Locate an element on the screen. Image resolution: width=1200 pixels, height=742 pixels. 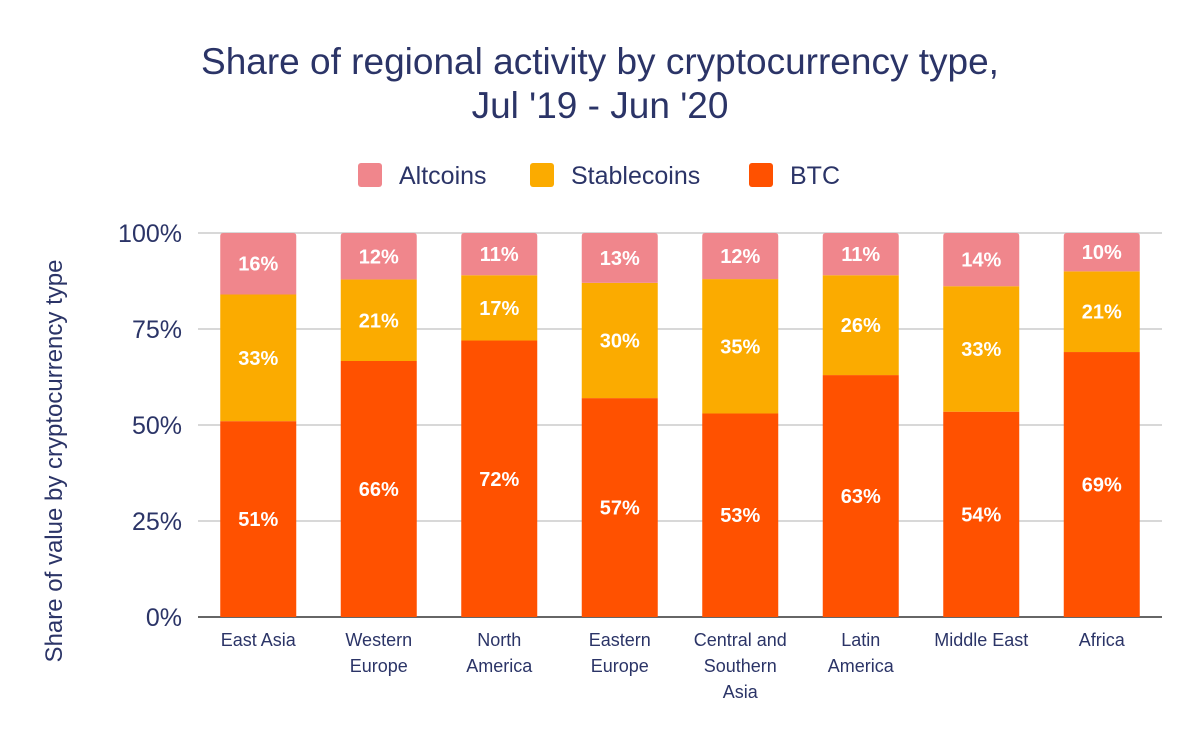
x-tick-label: North is located at coordinates (499, 640).